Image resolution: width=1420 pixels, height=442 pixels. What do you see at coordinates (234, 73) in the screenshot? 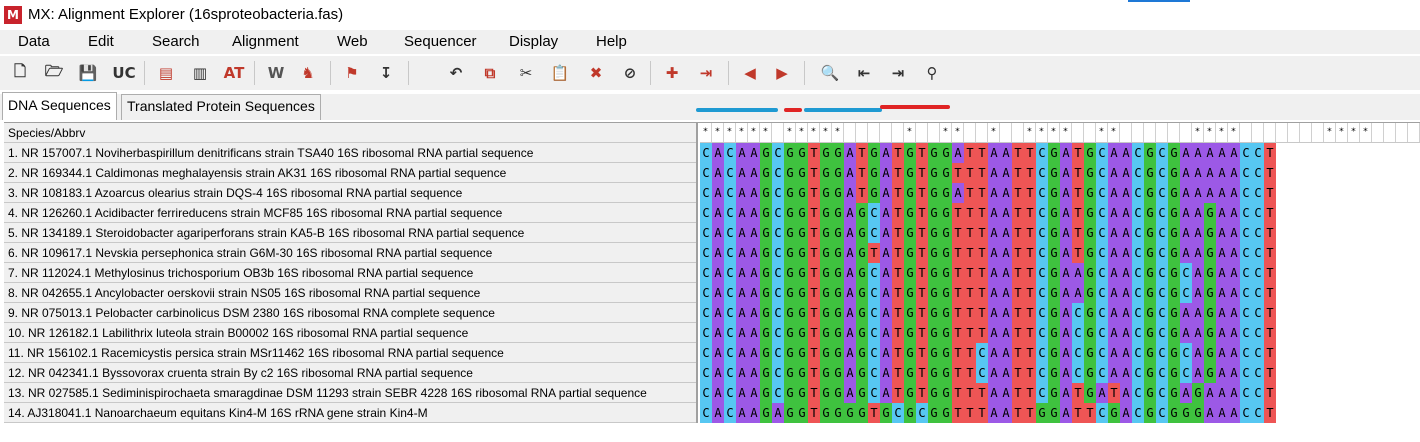
I see `atcg-icon: AT` at bounding box center [234, 73].